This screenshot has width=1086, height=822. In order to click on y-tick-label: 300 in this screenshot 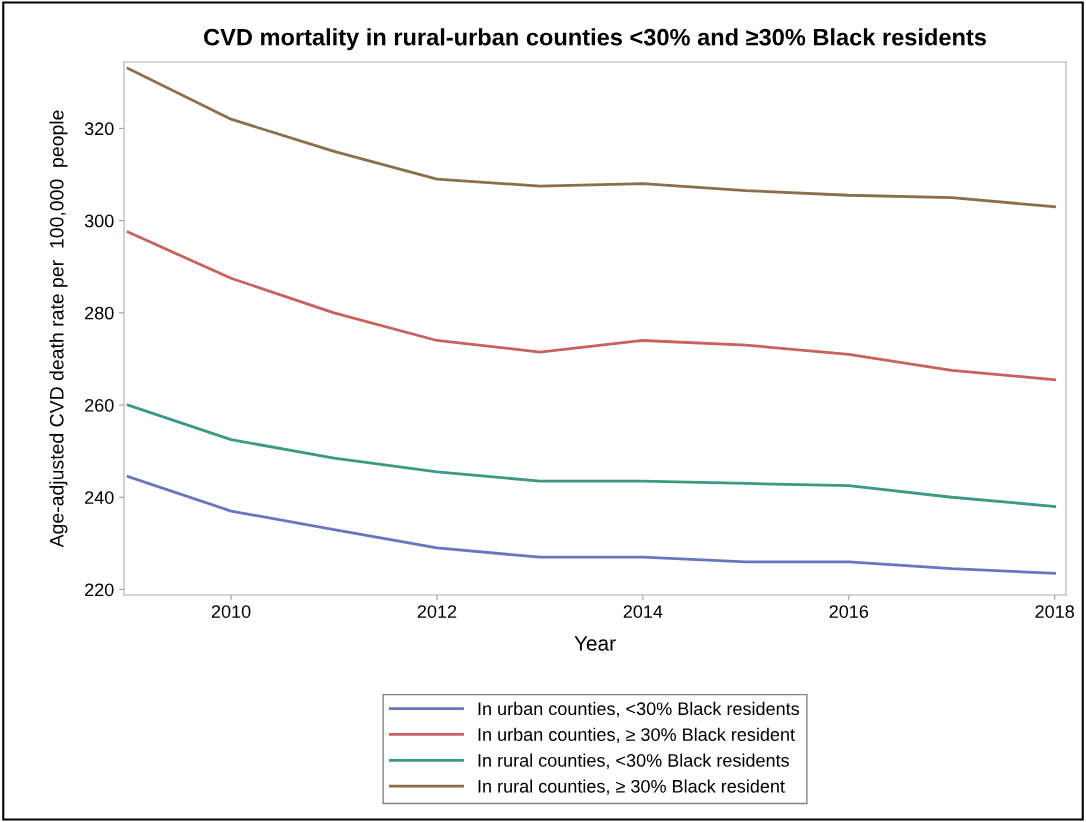, I will do `click(99, 221)`.